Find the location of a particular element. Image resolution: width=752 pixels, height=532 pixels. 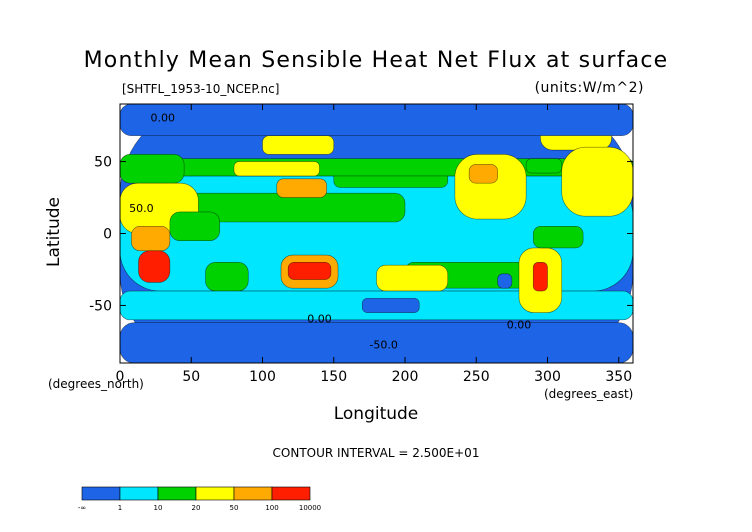

colorbar-label: 10000 is located at coordinates (310, 508).